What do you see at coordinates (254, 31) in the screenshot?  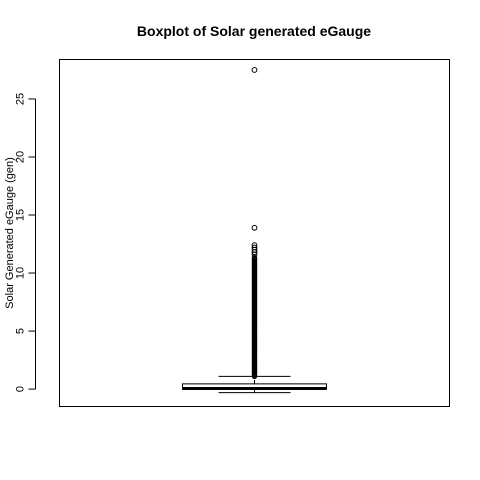 I see `chart-title: Boxplot of Solar generated eGauge` at bounding box center [254, 31].